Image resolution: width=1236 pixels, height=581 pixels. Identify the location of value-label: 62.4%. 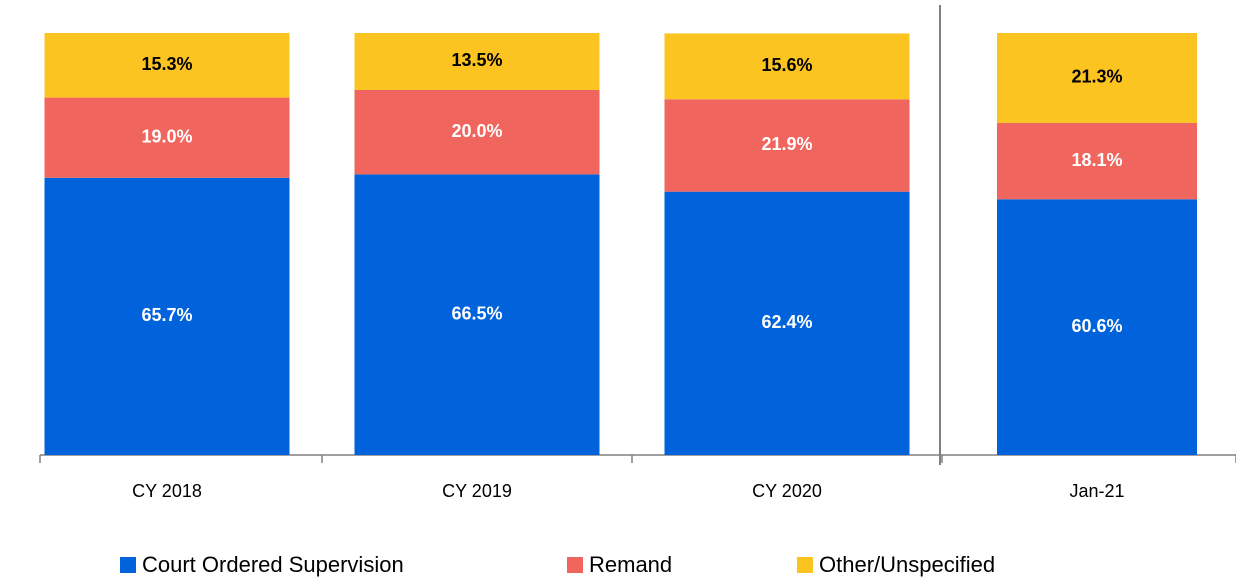
(786, 322).